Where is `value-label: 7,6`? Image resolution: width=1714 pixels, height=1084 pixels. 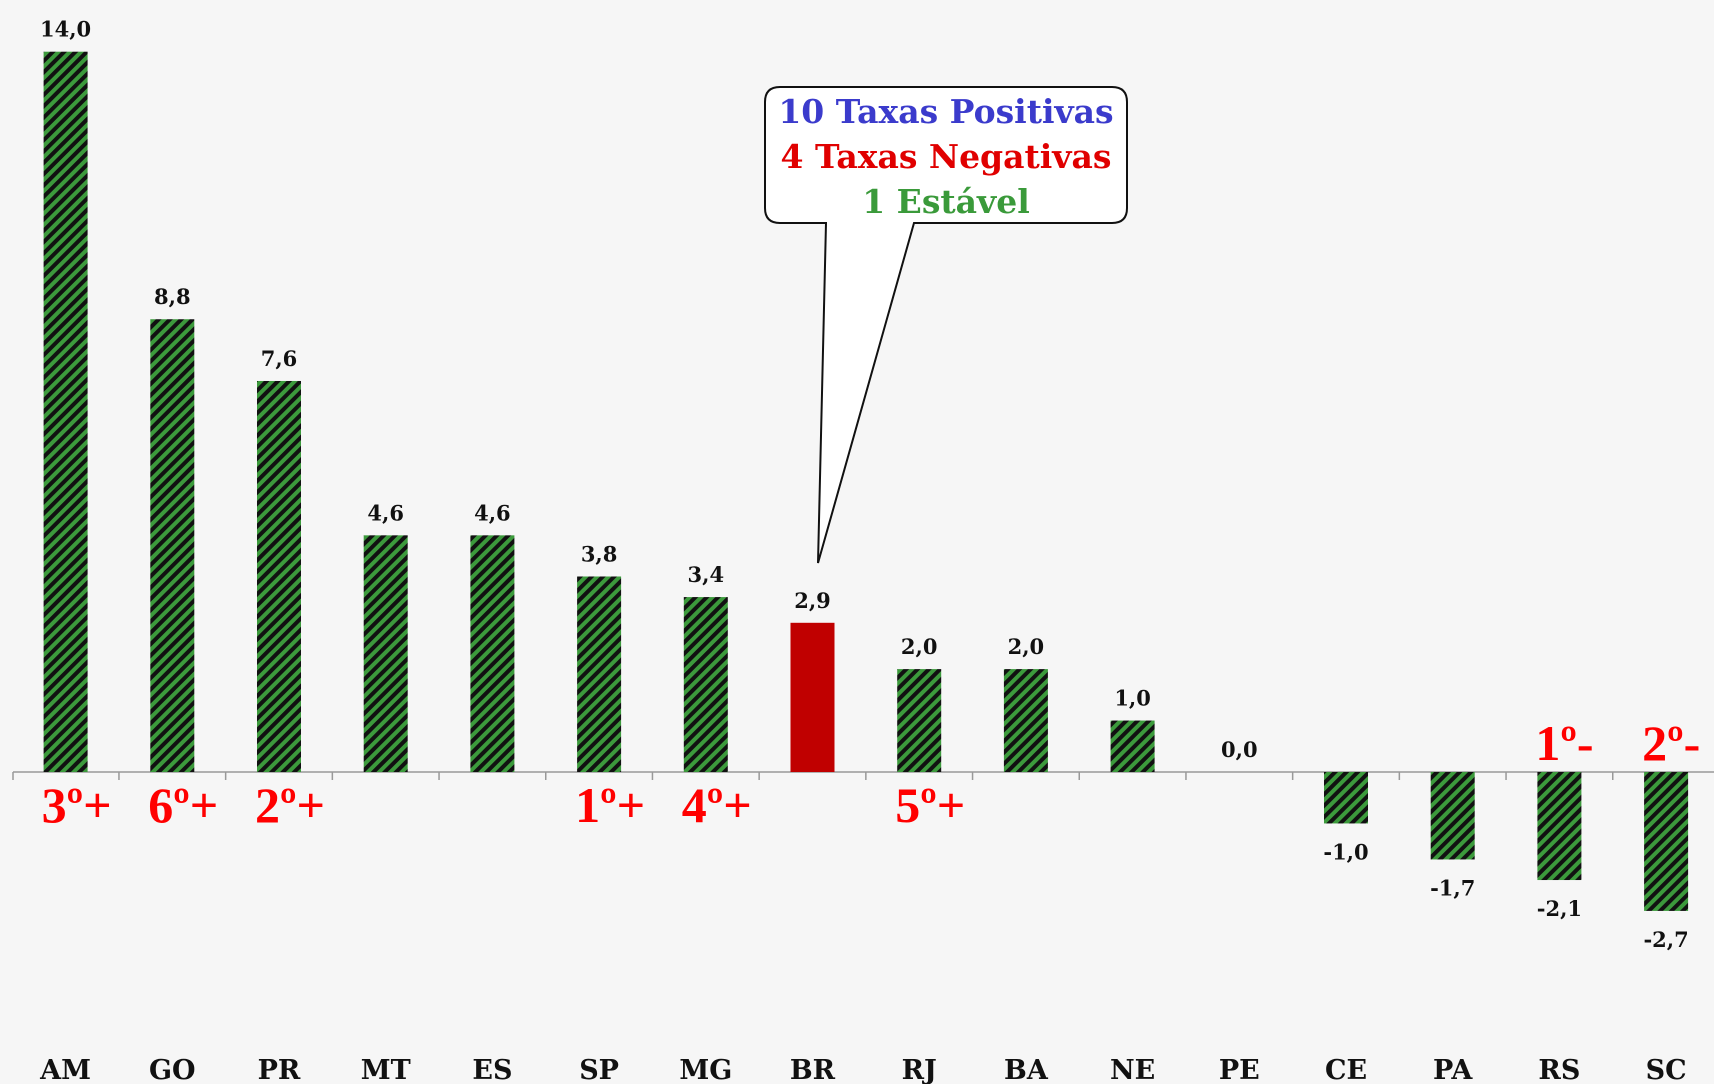
value-label: 7,6 is located at coordinates (279, 358).